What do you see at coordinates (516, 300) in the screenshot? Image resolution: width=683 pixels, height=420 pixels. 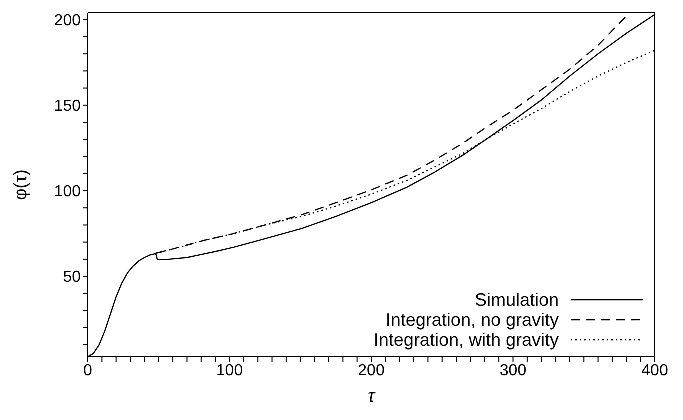 I see `legend-label: Simulation` at bounding box center [516, 300].